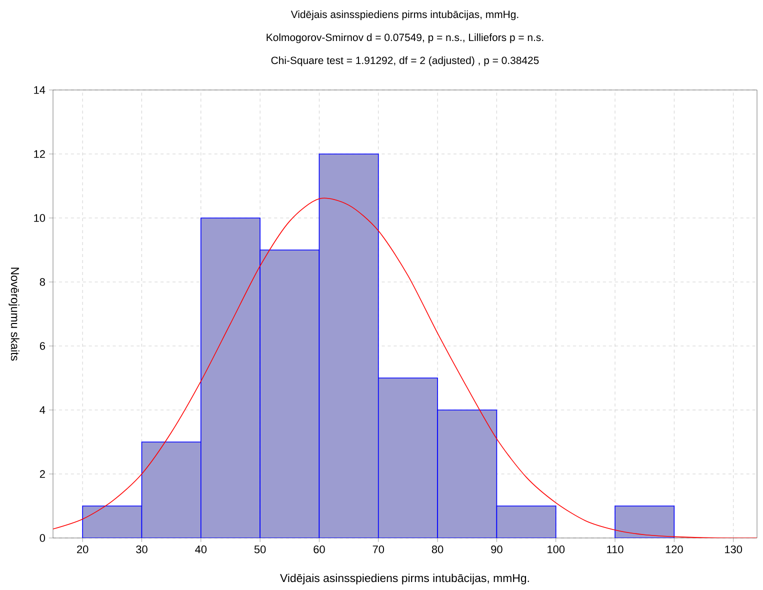  What do you see at coordinates (40, 90) in the screenshot?
I see `y-tick-label: 14` at bounding box center [40, 90].